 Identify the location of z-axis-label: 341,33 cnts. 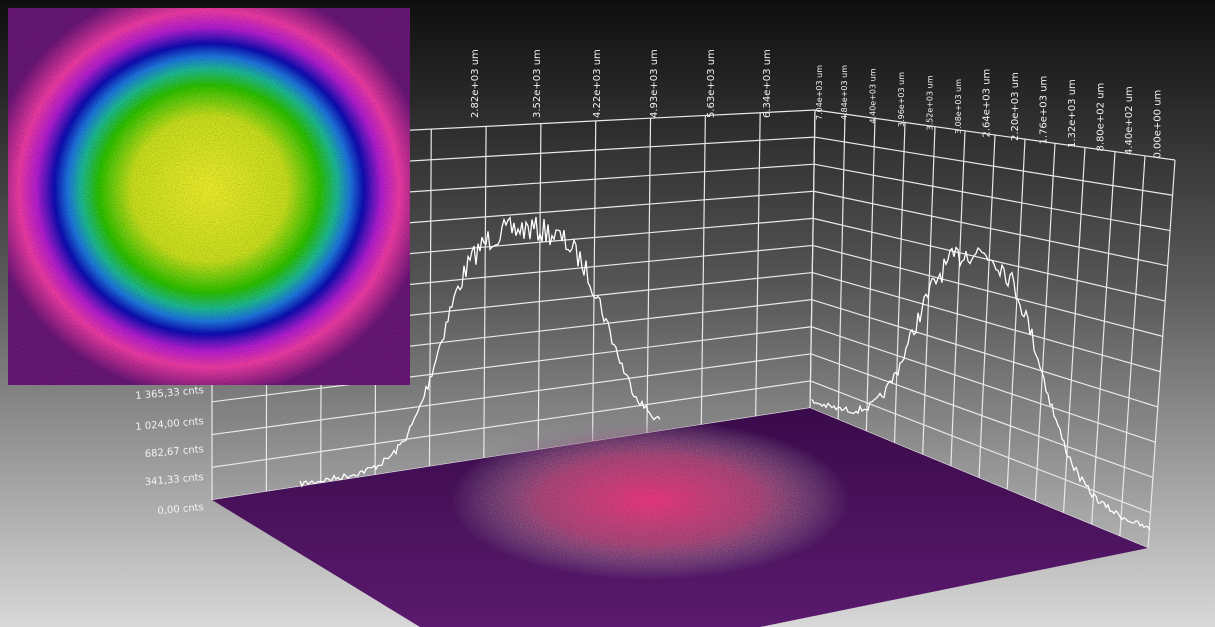
(174, 480).